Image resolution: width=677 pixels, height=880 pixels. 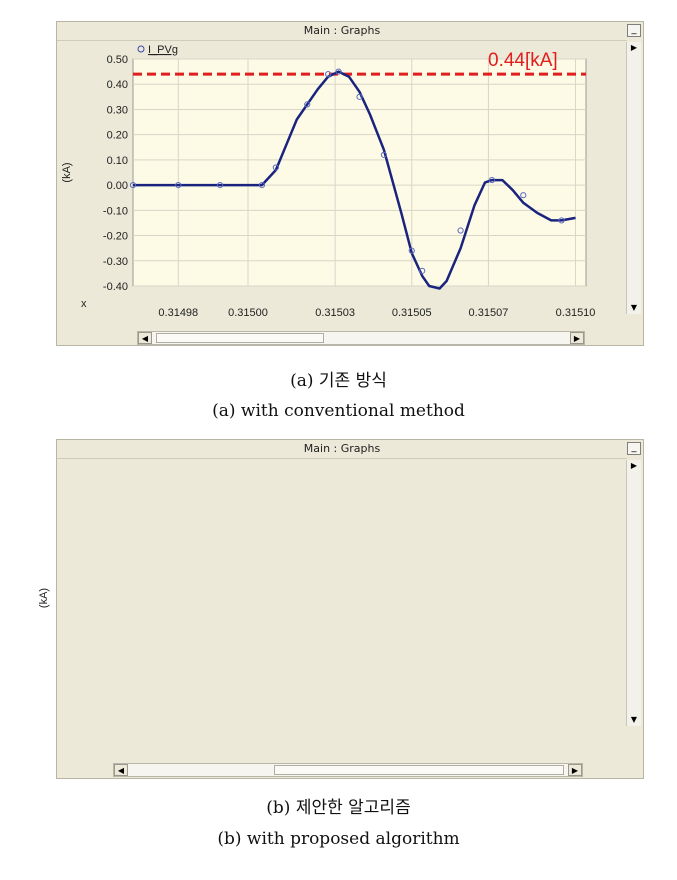 What do you see at coordinates (117, 85) in the screenshot?
I see `y-tick-label: 0.40` at bounding box center [117, 85].